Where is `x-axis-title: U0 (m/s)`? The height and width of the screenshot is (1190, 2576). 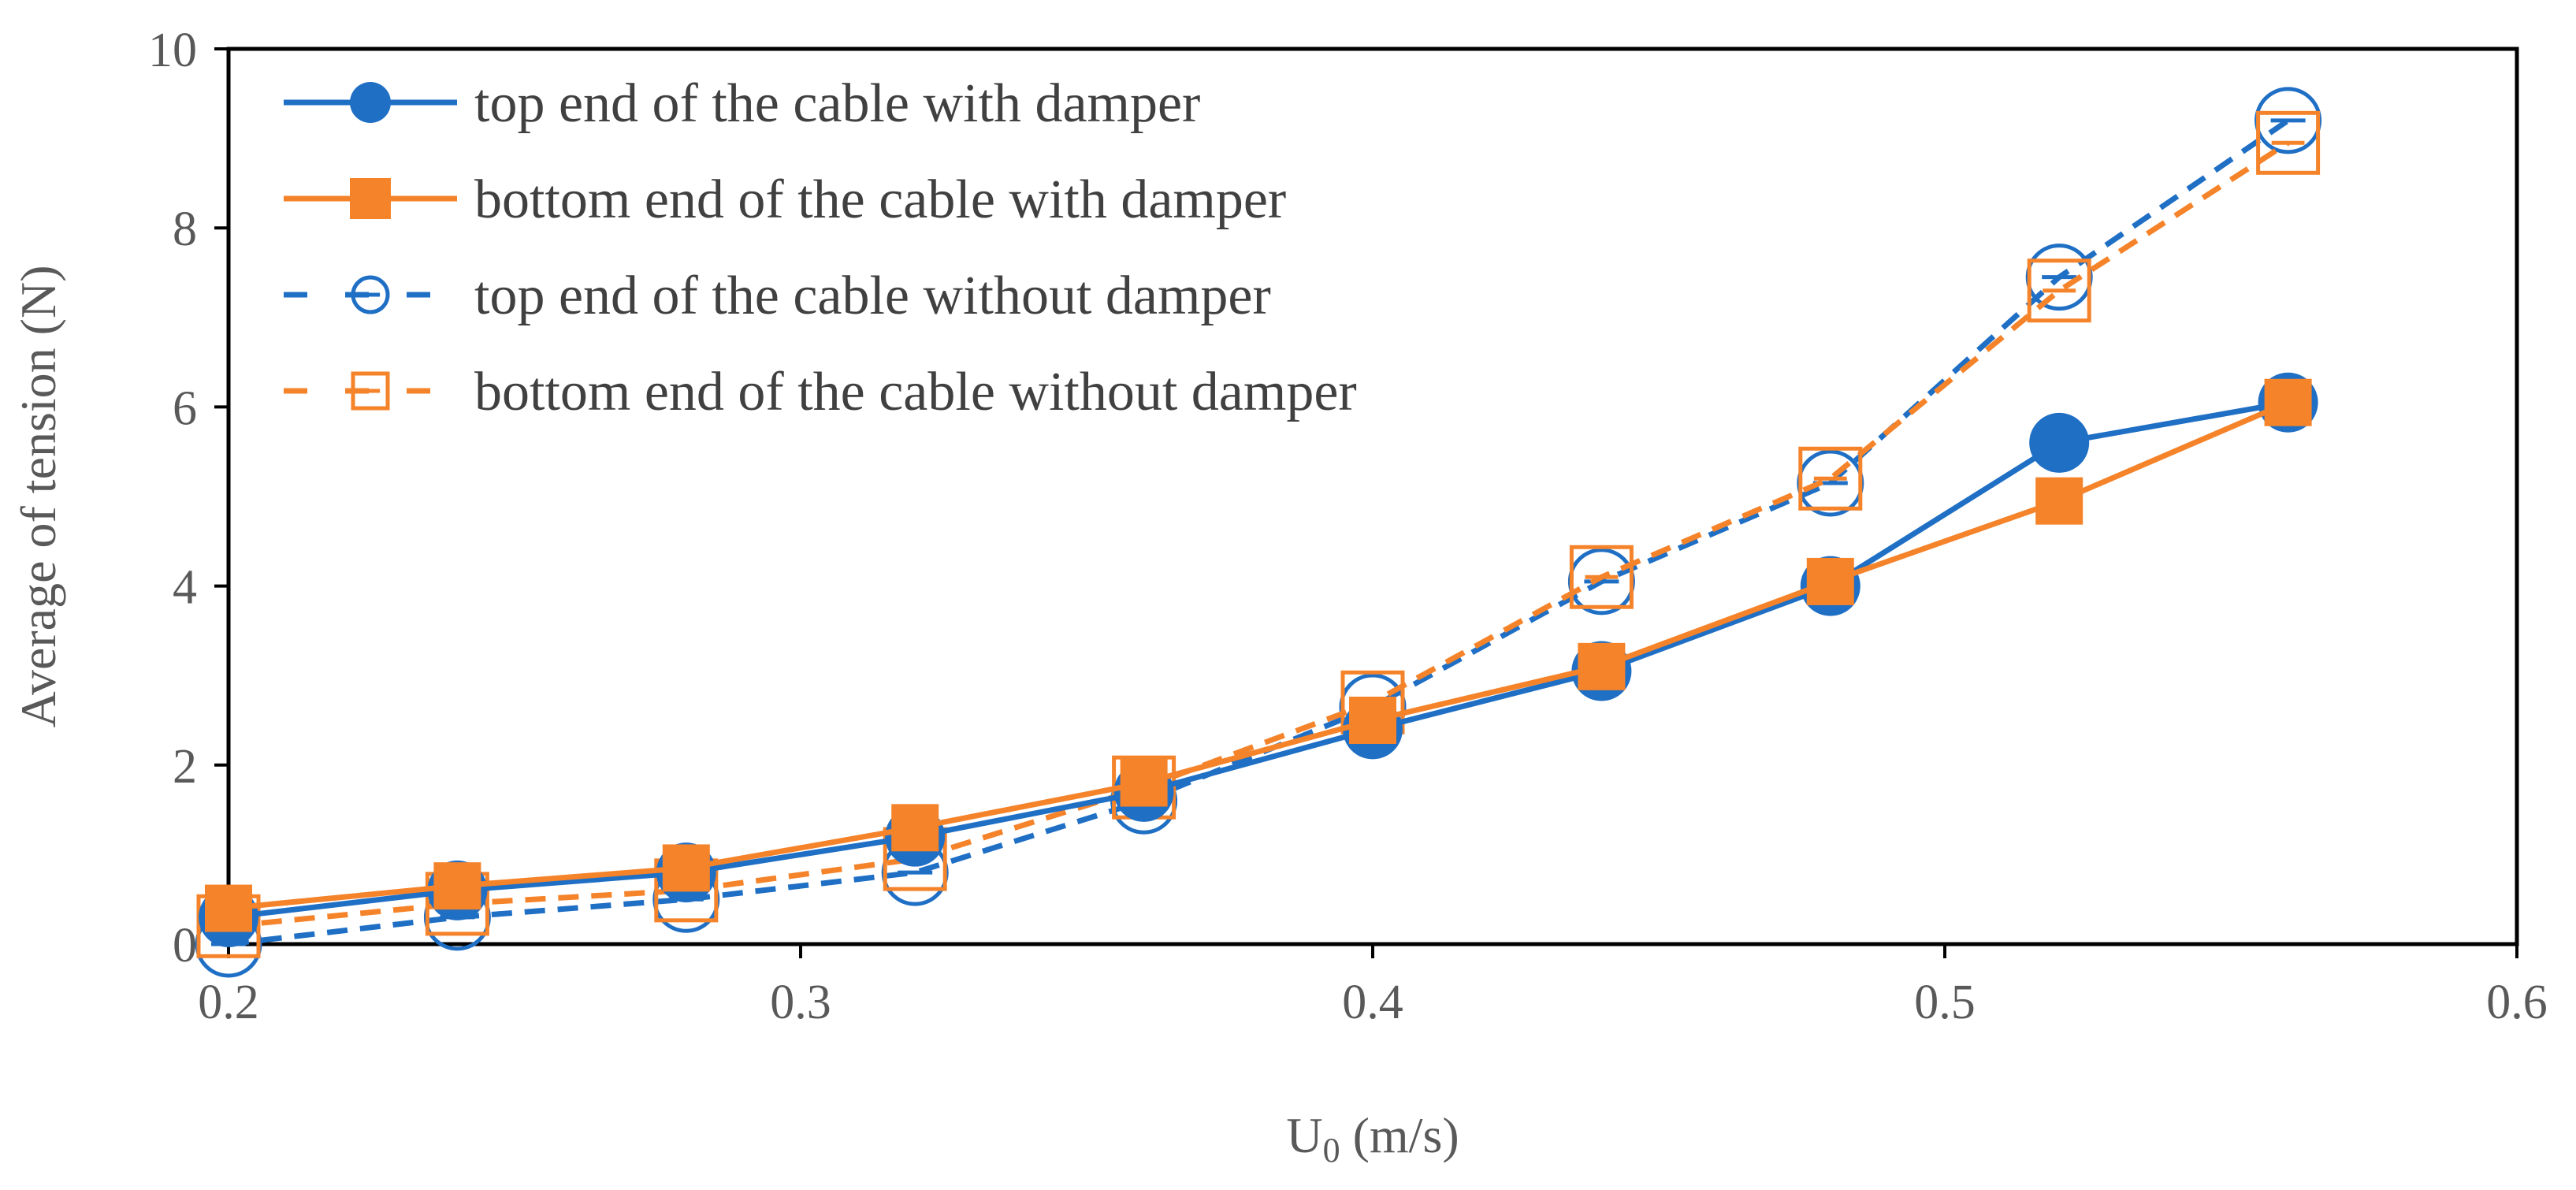 x-axis-title: U0 (m/s) is located at coordinates (1372, 1138).